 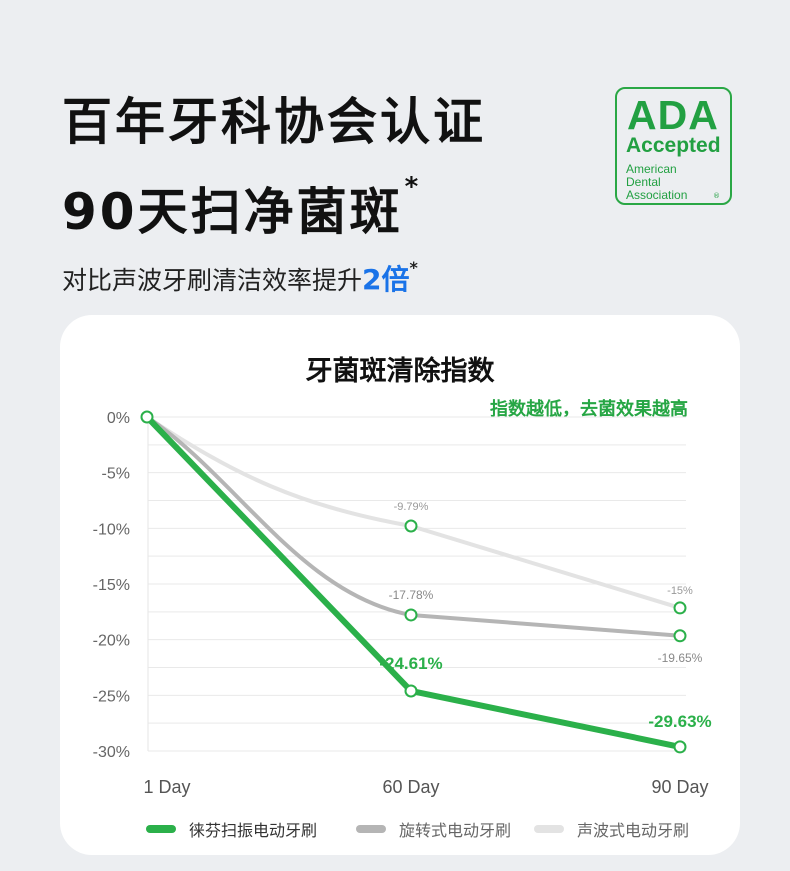 What do you see at coordinates (111, 585) in the screenshot?
I see `y-tick-label: -15%` at bounding box center [111, 585].